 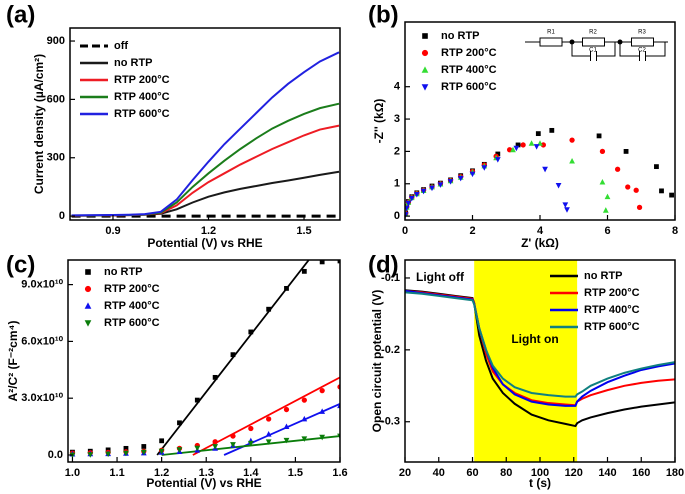 What do you see at coordinates (593, 56) in the screenshot?
I see `circuit-capacitor` at bounding box center [593, 56].